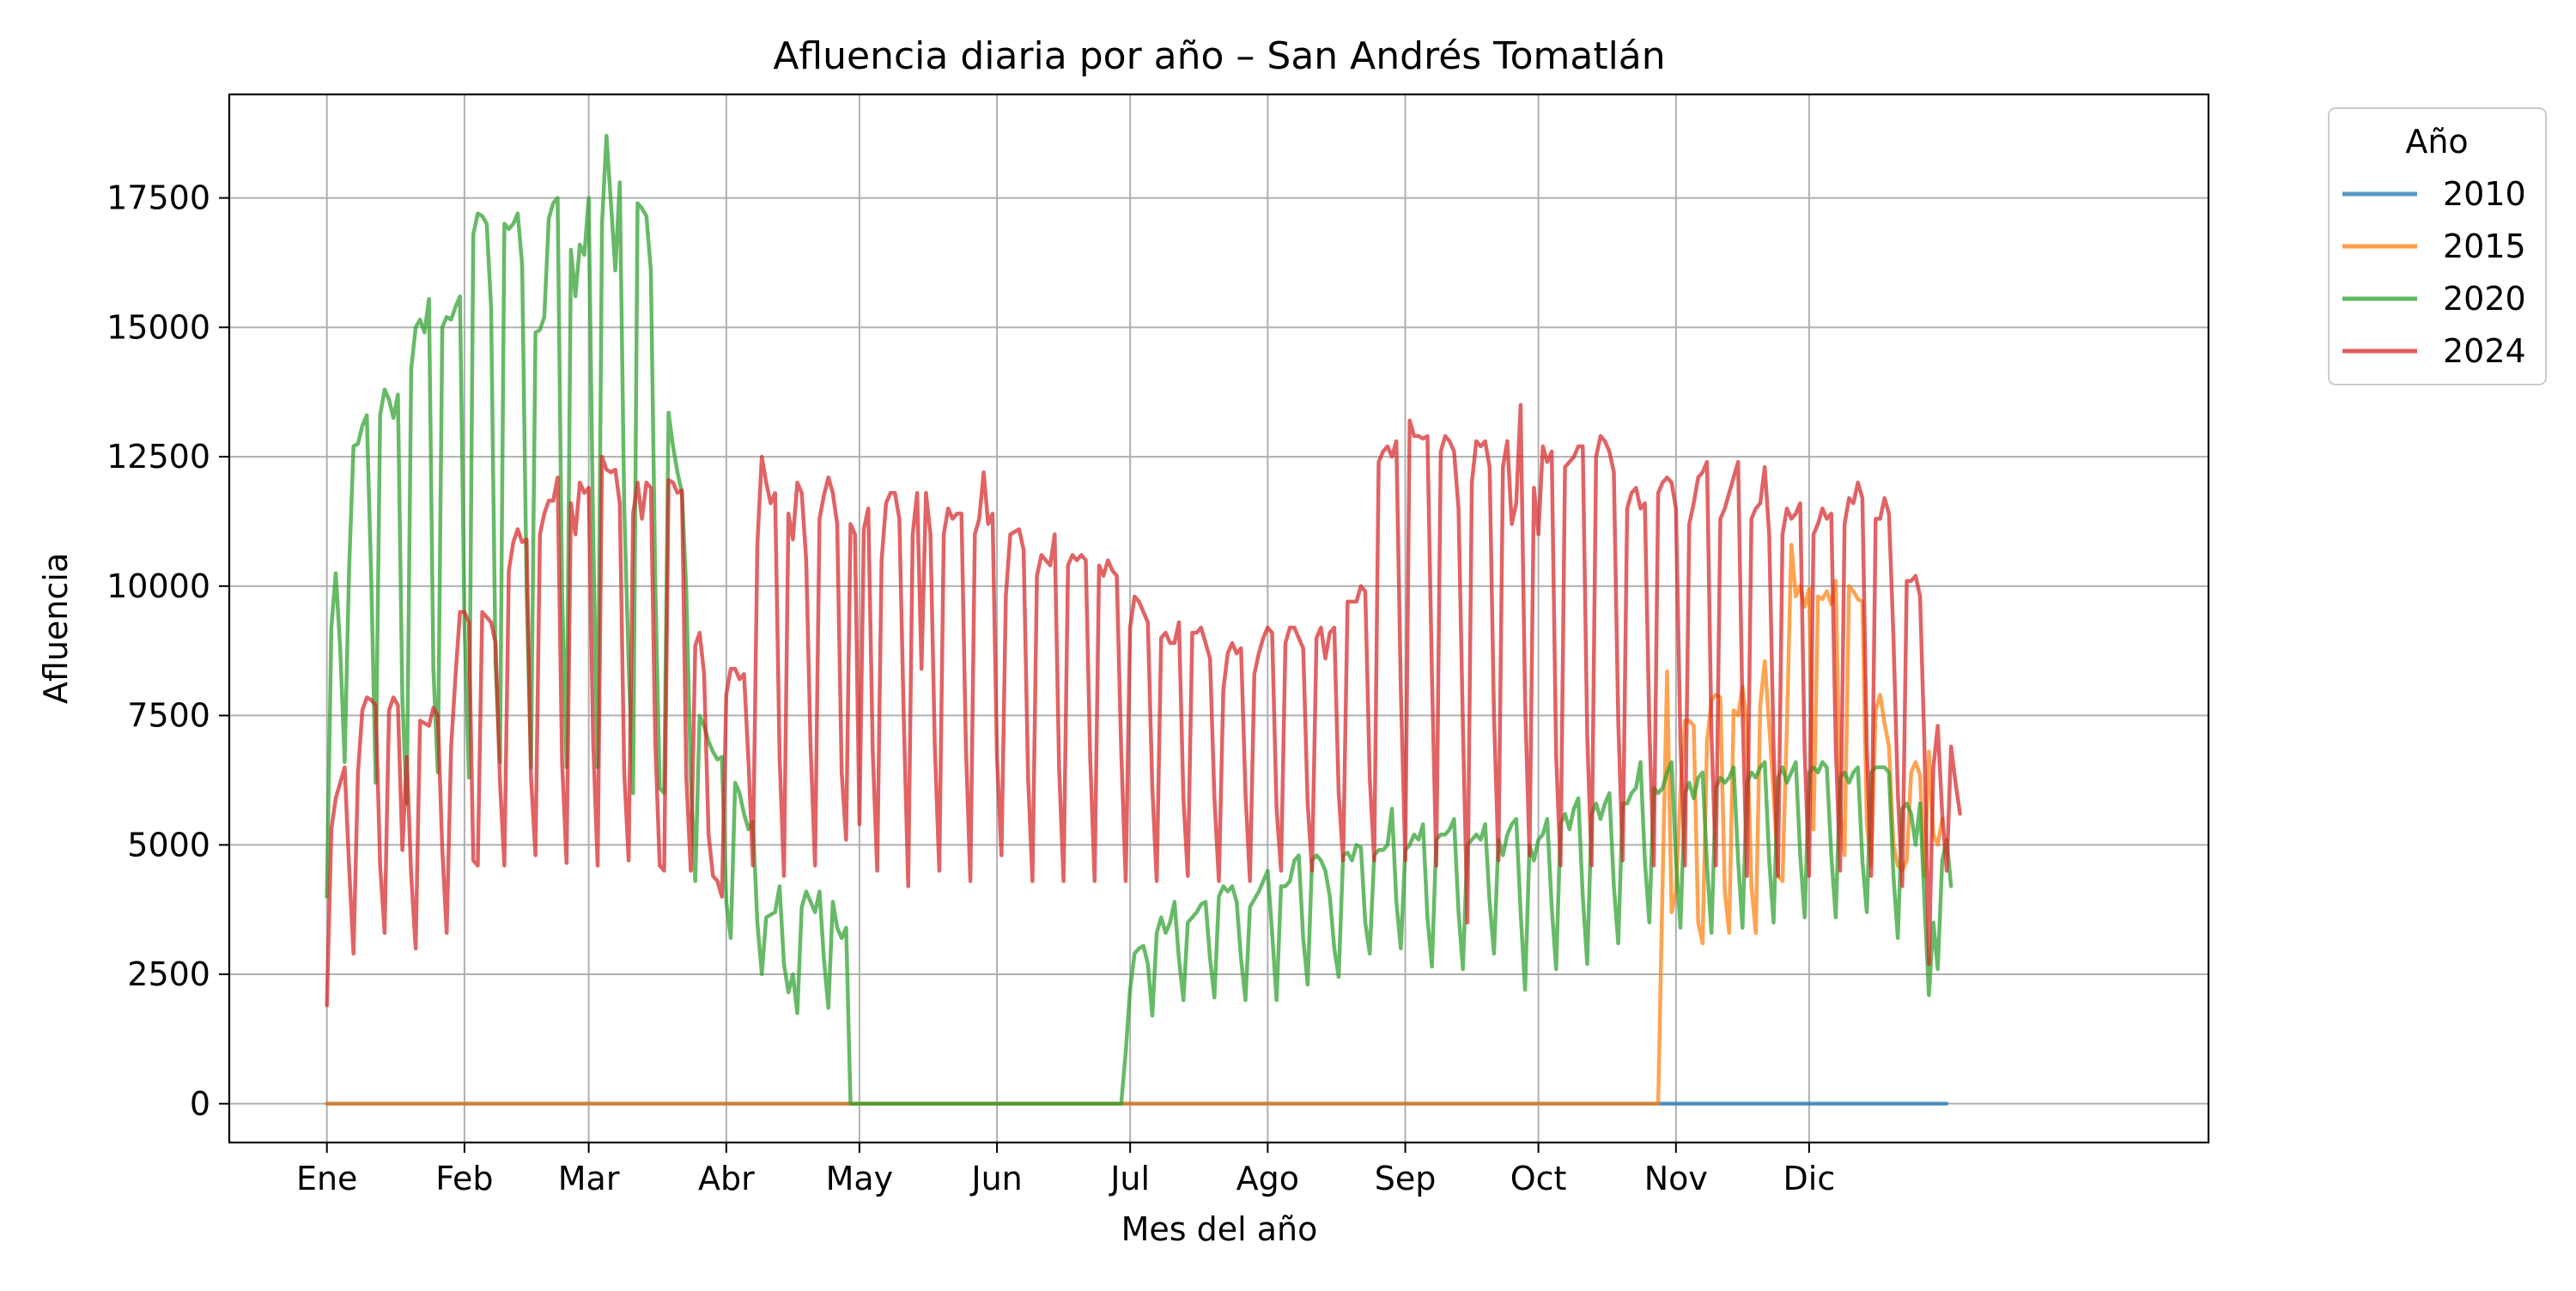 Image resolution: width=2576 pixels, height=1291 pixels. Describe the element at coordinates (860, 1178) in the screenshot. I see `x-tick-label: May` at that location.